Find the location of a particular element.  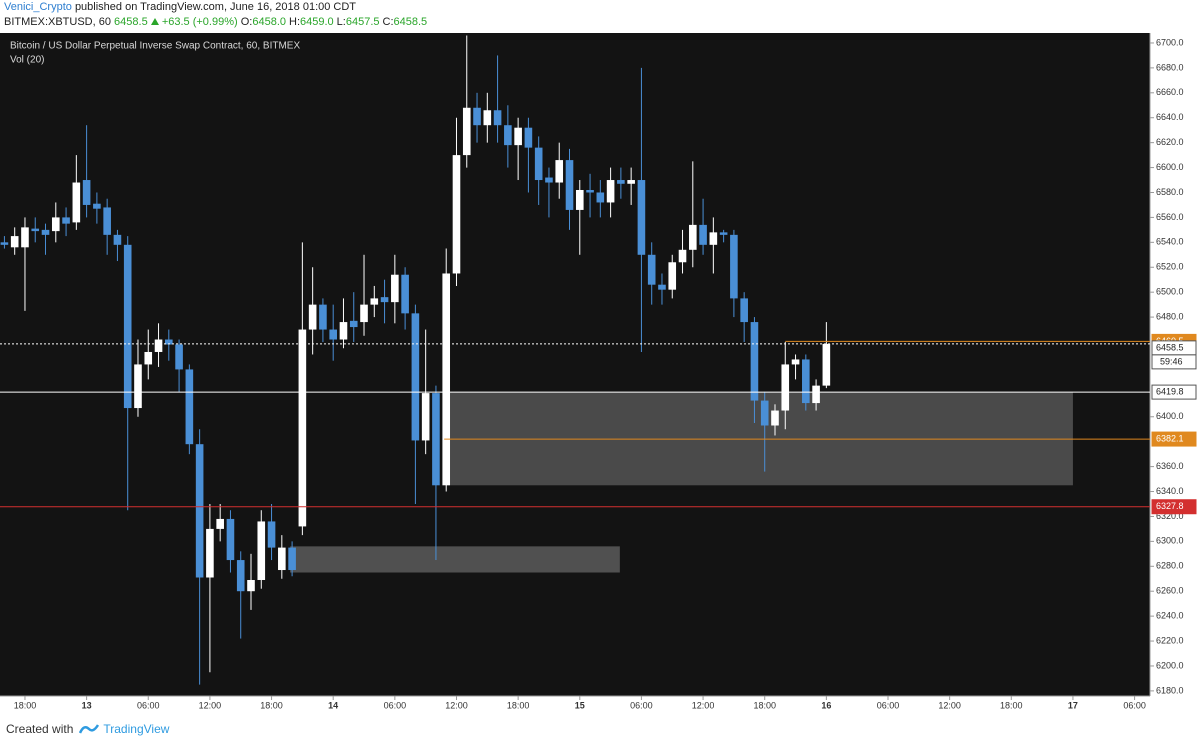

ohlc-value: 6457.5 is located at coordinates (362, 22).